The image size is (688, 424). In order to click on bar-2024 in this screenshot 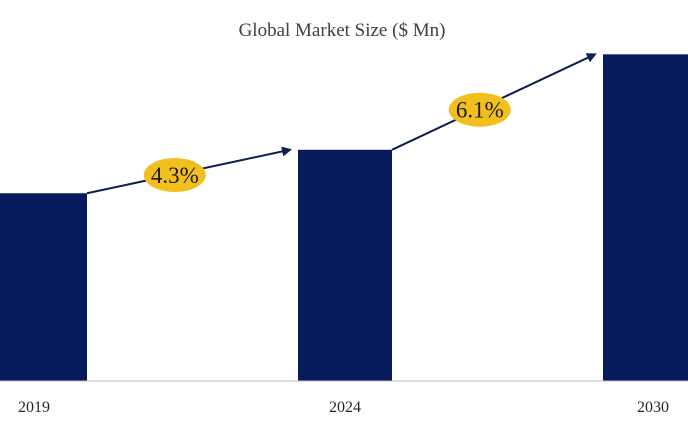, I will do `click(345, 265)`.